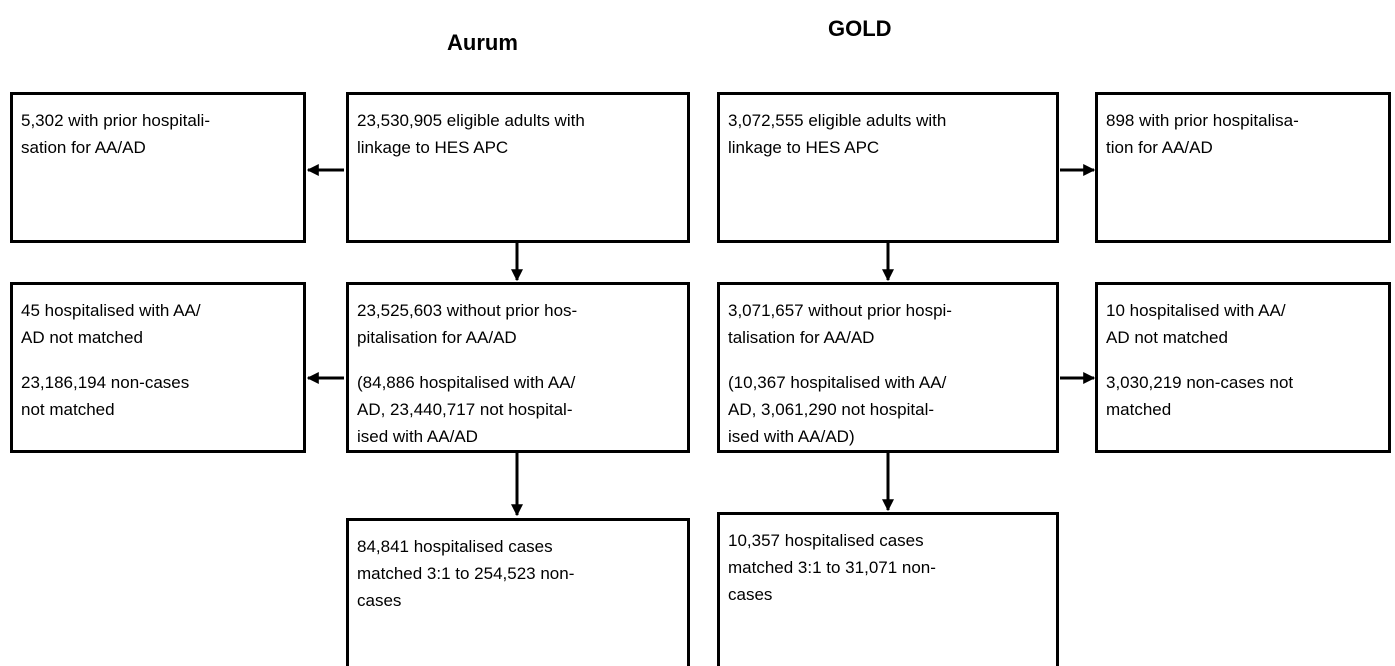 This screenshot has height=666, width=1395. I want to click on gold-title: GOLD, so click(860, 28).